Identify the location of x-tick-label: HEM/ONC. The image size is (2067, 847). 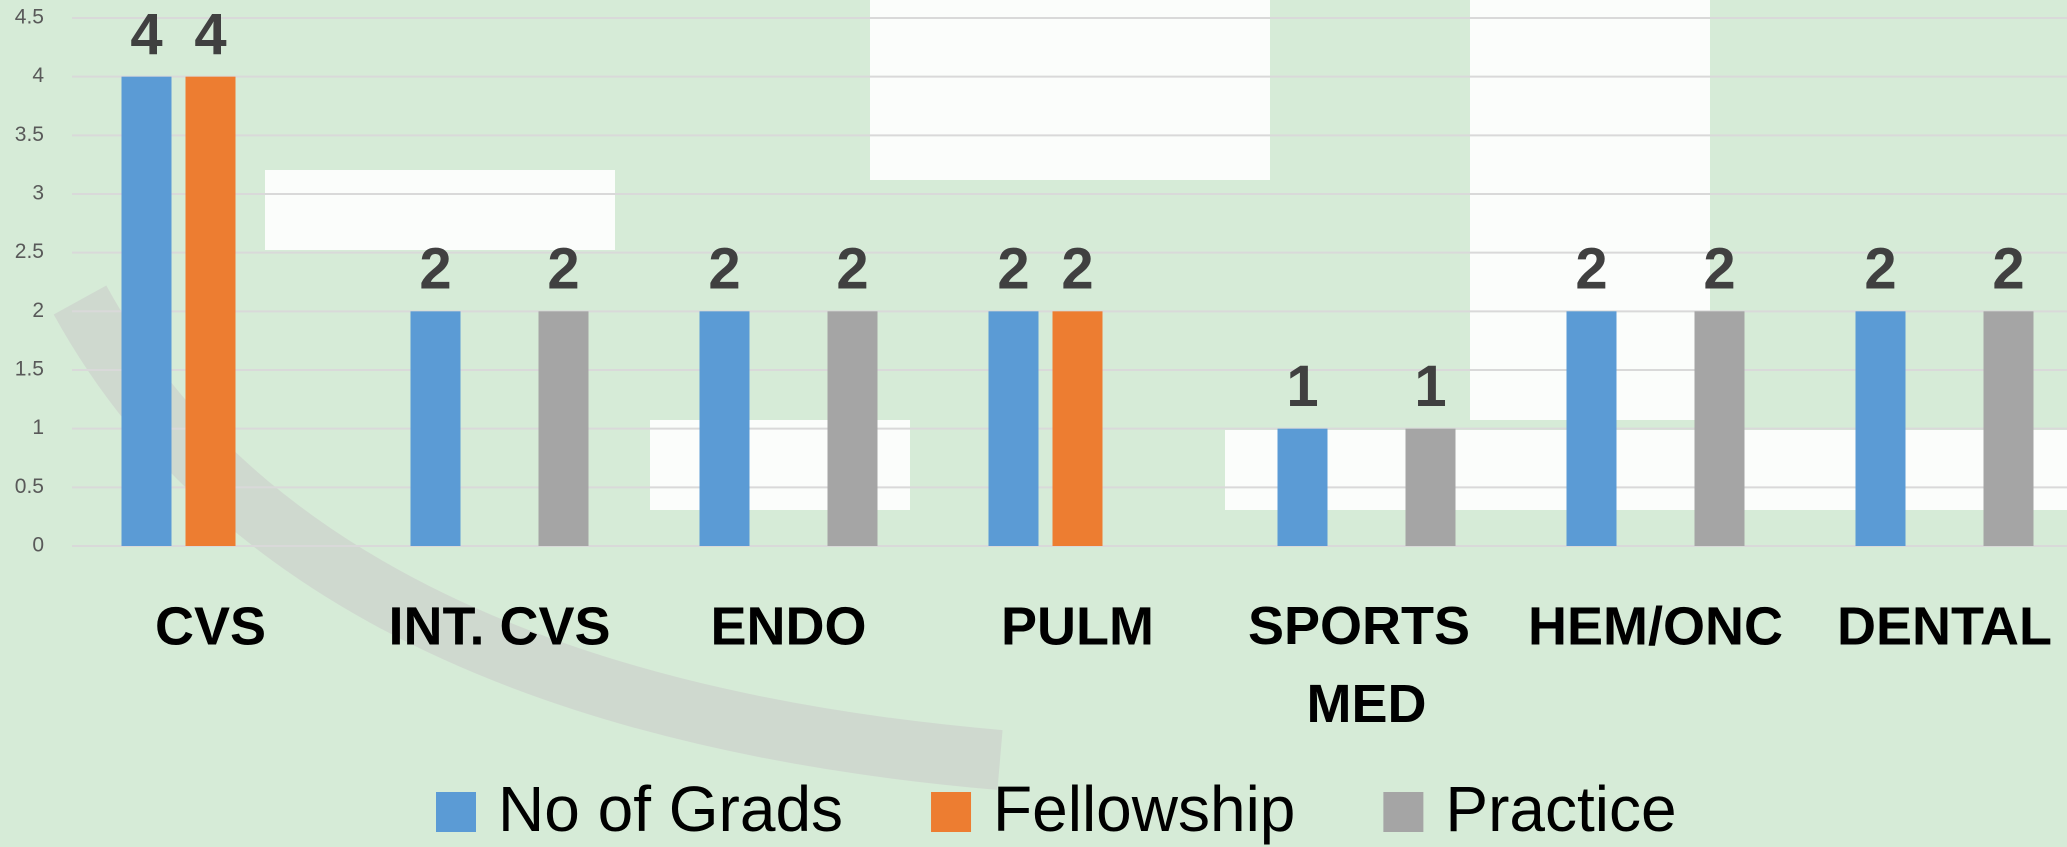
(1655, 626).